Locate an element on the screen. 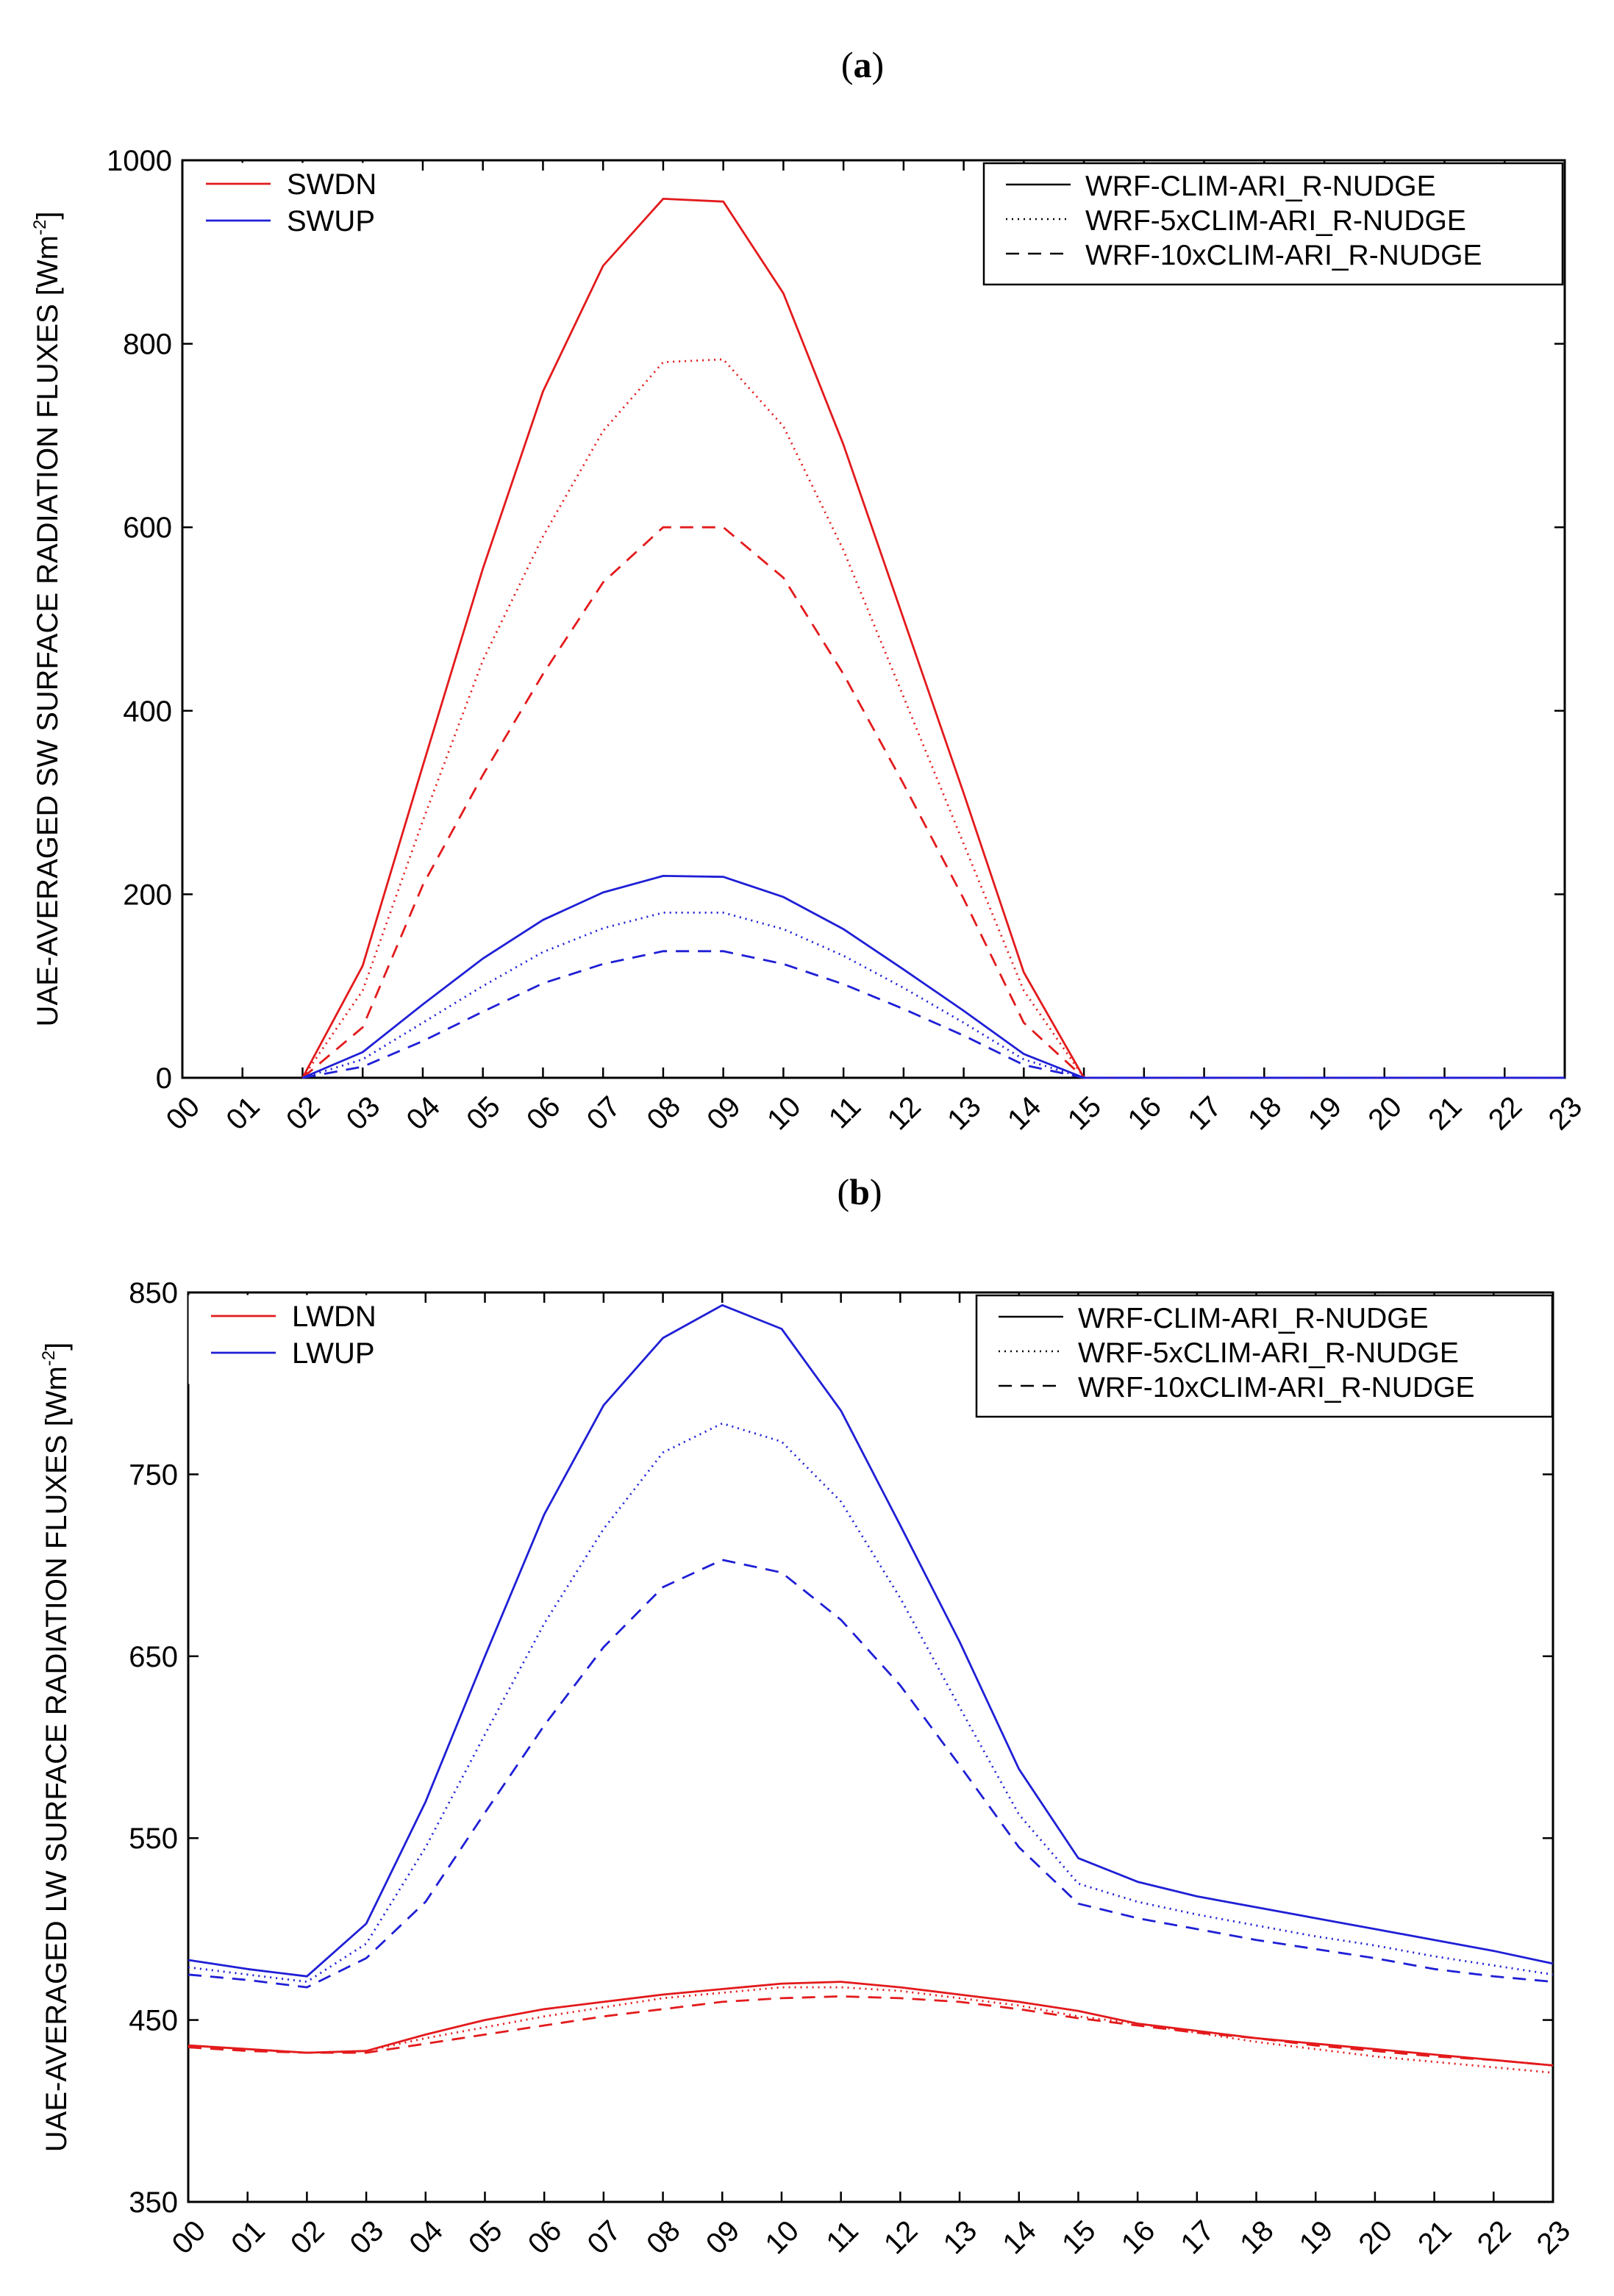 The image size is (1614, 2296). series-line: LWDN WRF-CLIM-ARI_R-NUDGE is located at coordinates (871, 2024).